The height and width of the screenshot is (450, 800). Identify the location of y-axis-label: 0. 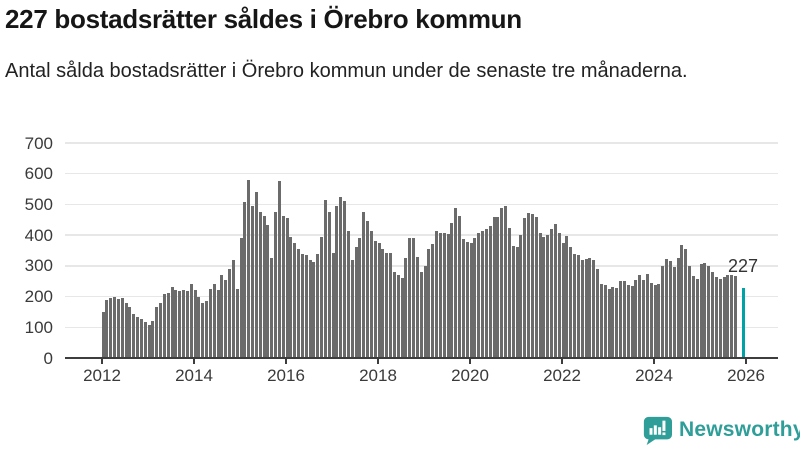
(48, 358).